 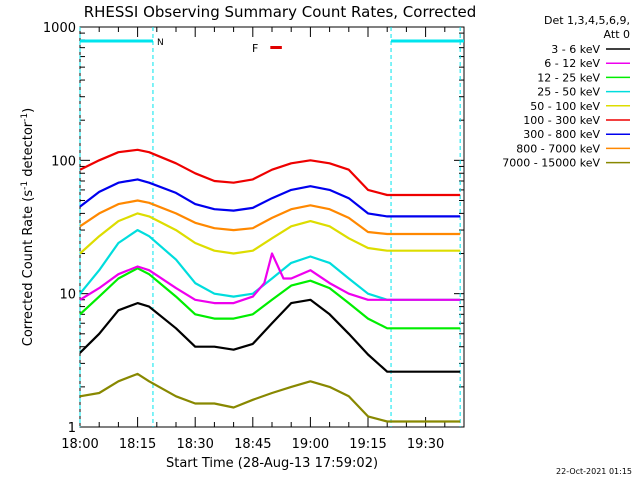 I want to click on legend-label: 6 - 12 keV, so click(x=572, y=63).